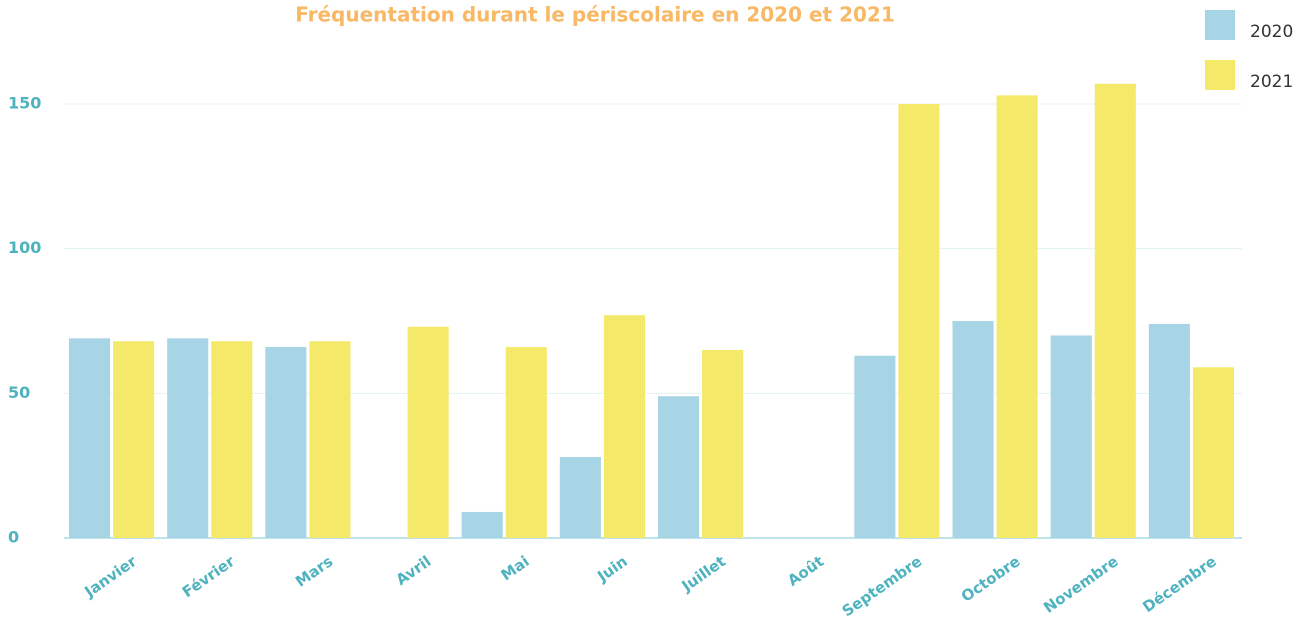 This screenshot has height=636, width=1314. Describe the element at coordinates (414, 570) in the screenshot. I see `x-tick-label: Avril` at that location.